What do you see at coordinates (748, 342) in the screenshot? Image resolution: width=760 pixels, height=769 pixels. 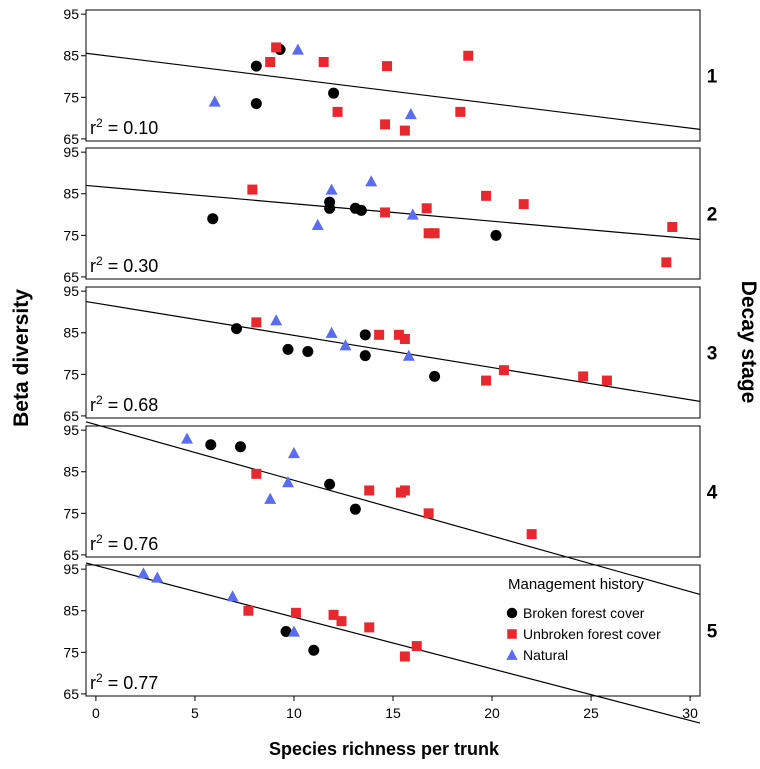 I see `right-axis-label: Decay stage` at bounding box center [748, 342].